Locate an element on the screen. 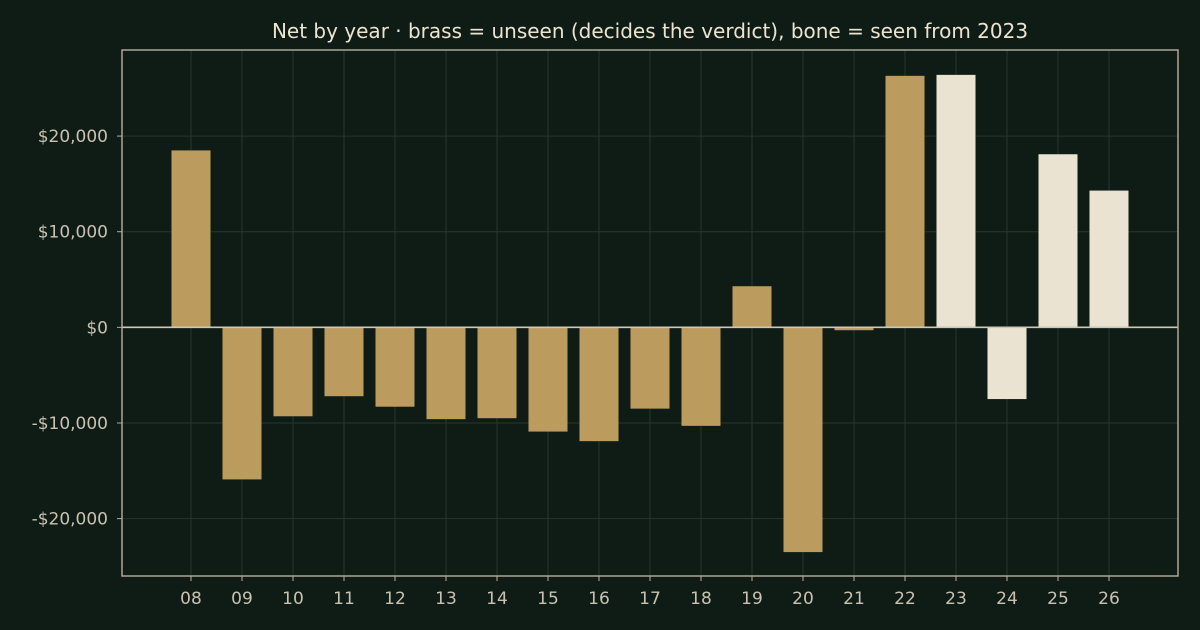  y-tick-label: $20,000 is located at coordinates (73, 137).